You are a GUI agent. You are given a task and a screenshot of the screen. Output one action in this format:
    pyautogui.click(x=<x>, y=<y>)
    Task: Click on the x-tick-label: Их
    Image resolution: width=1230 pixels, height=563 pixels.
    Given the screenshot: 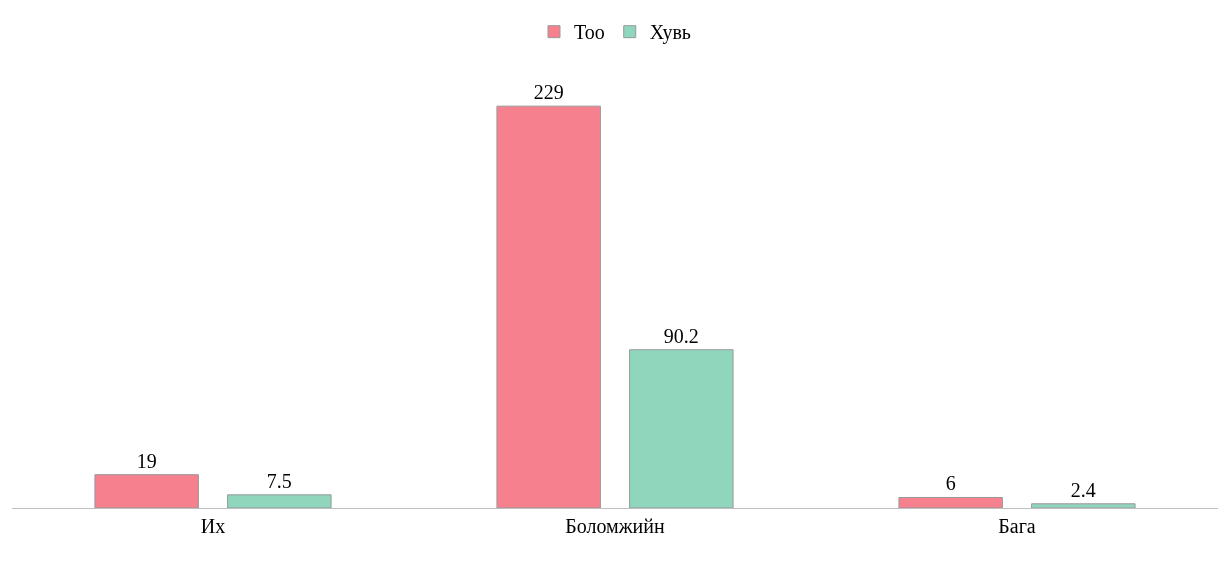 What is the action you would take?
    pyautogui.click(x=213, y=526)
    